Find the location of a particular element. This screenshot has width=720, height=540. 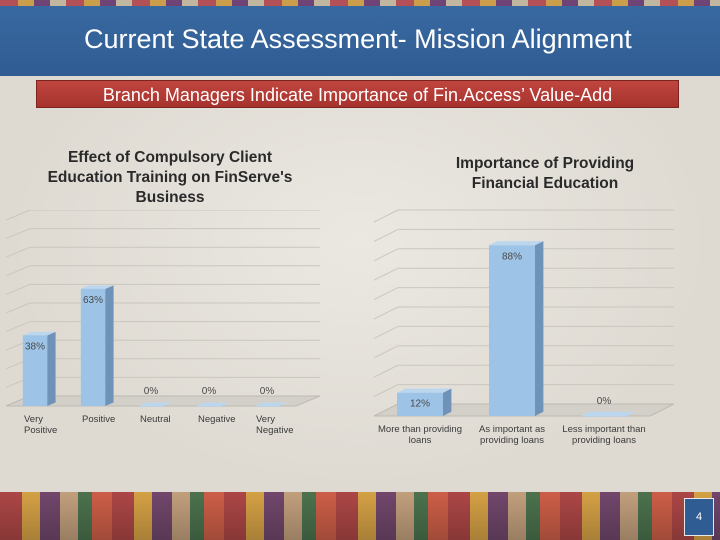

chart1-value-label: 38% is located at coordinates (35, 346).